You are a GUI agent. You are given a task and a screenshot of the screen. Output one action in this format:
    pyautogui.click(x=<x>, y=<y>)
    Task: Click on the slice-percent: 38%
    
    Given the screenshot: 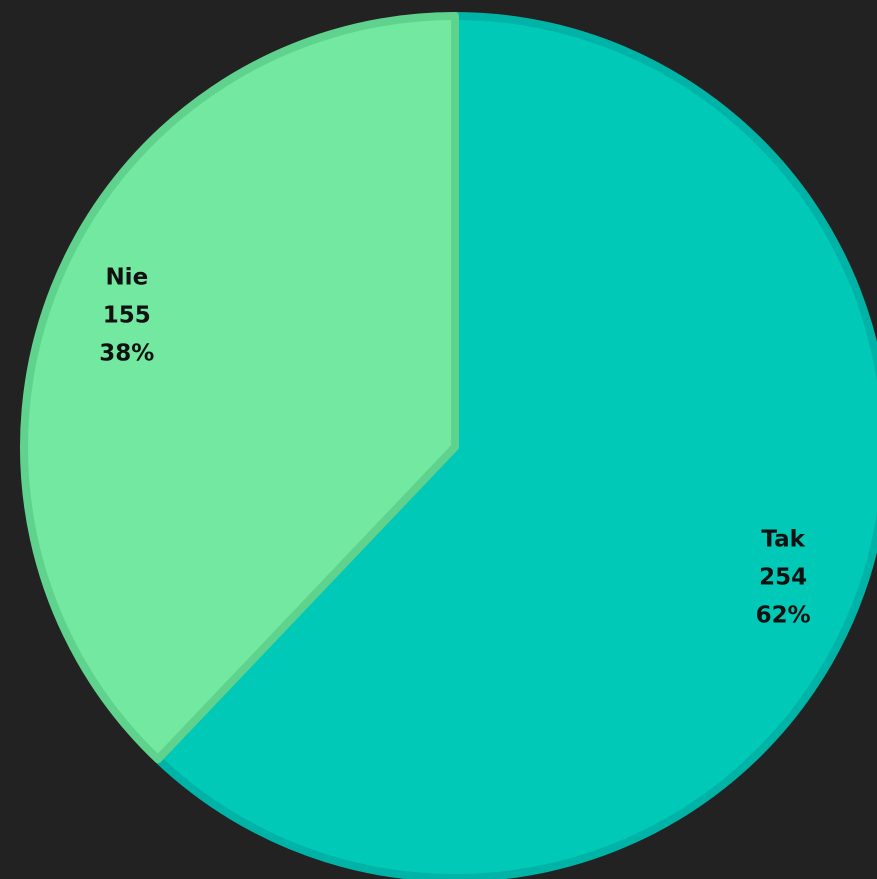 What is the action you would take?
    pyautogui.click(x=126, y=353)
    